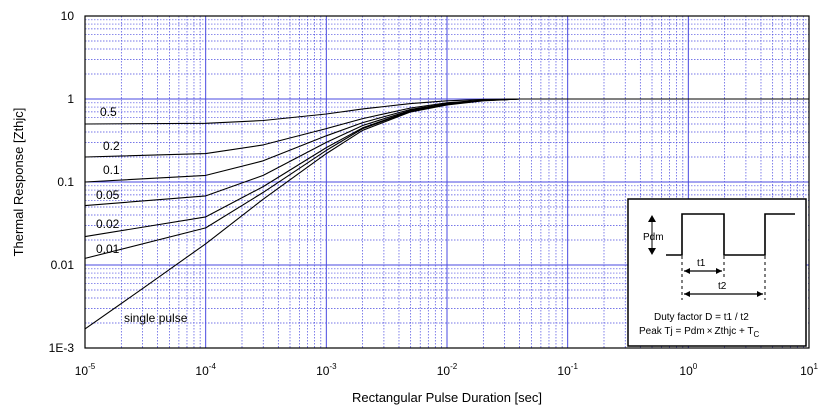  I want to click on x-tick-label: 10⁻⁴, so click(205, 370).